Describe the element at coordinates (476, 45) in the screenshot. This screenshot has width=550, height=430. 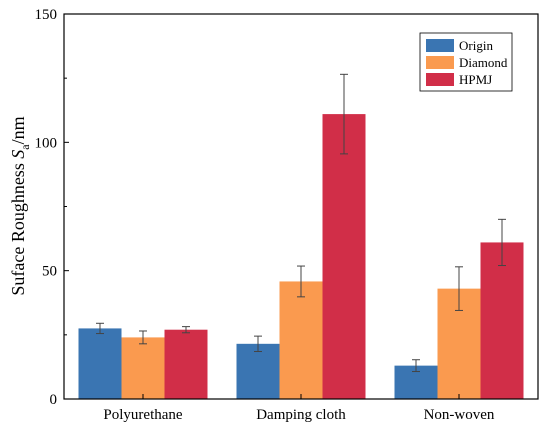
I see `legend-label: Origin` at that location.